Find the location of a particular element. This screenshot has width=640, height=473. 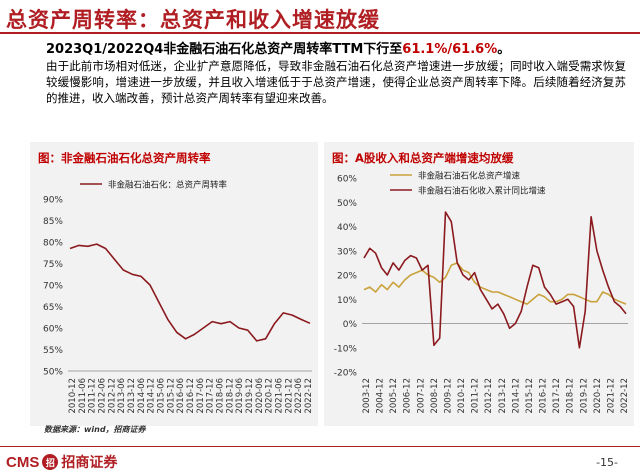

y-tick-label: 20% is located at coordinates (347, 277).